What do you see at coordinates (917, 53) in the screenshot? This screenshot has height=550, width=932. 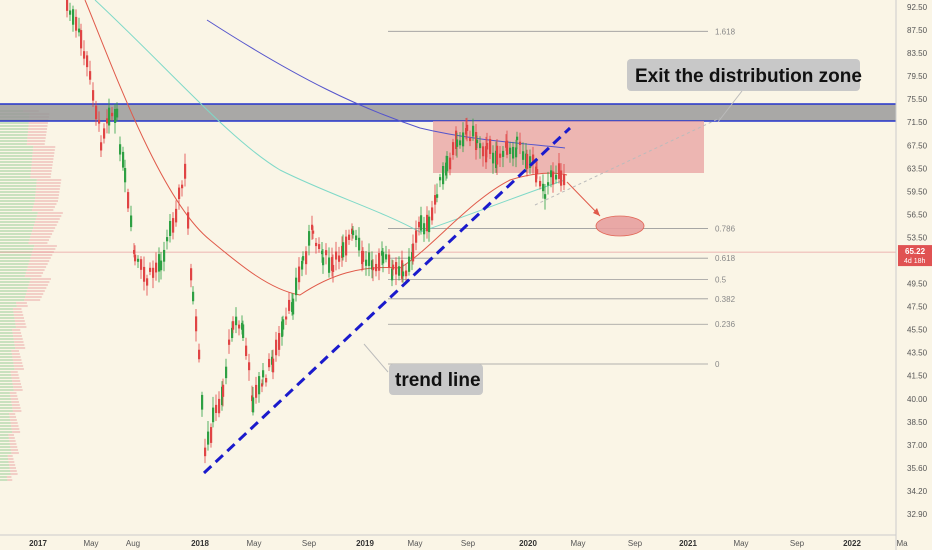 I see `price-tick-label: 83.50` at bounding box center [917, 53].